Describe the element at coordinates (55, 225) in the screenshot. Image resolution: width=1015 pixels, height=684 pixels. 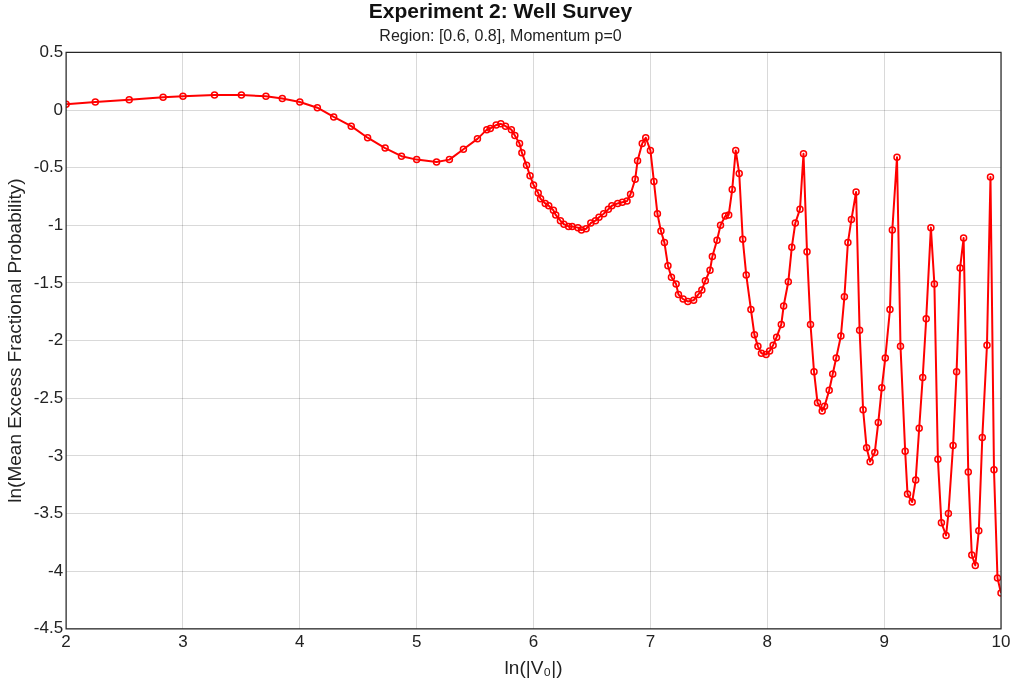
I see `y-tick-label: -1` at that location.